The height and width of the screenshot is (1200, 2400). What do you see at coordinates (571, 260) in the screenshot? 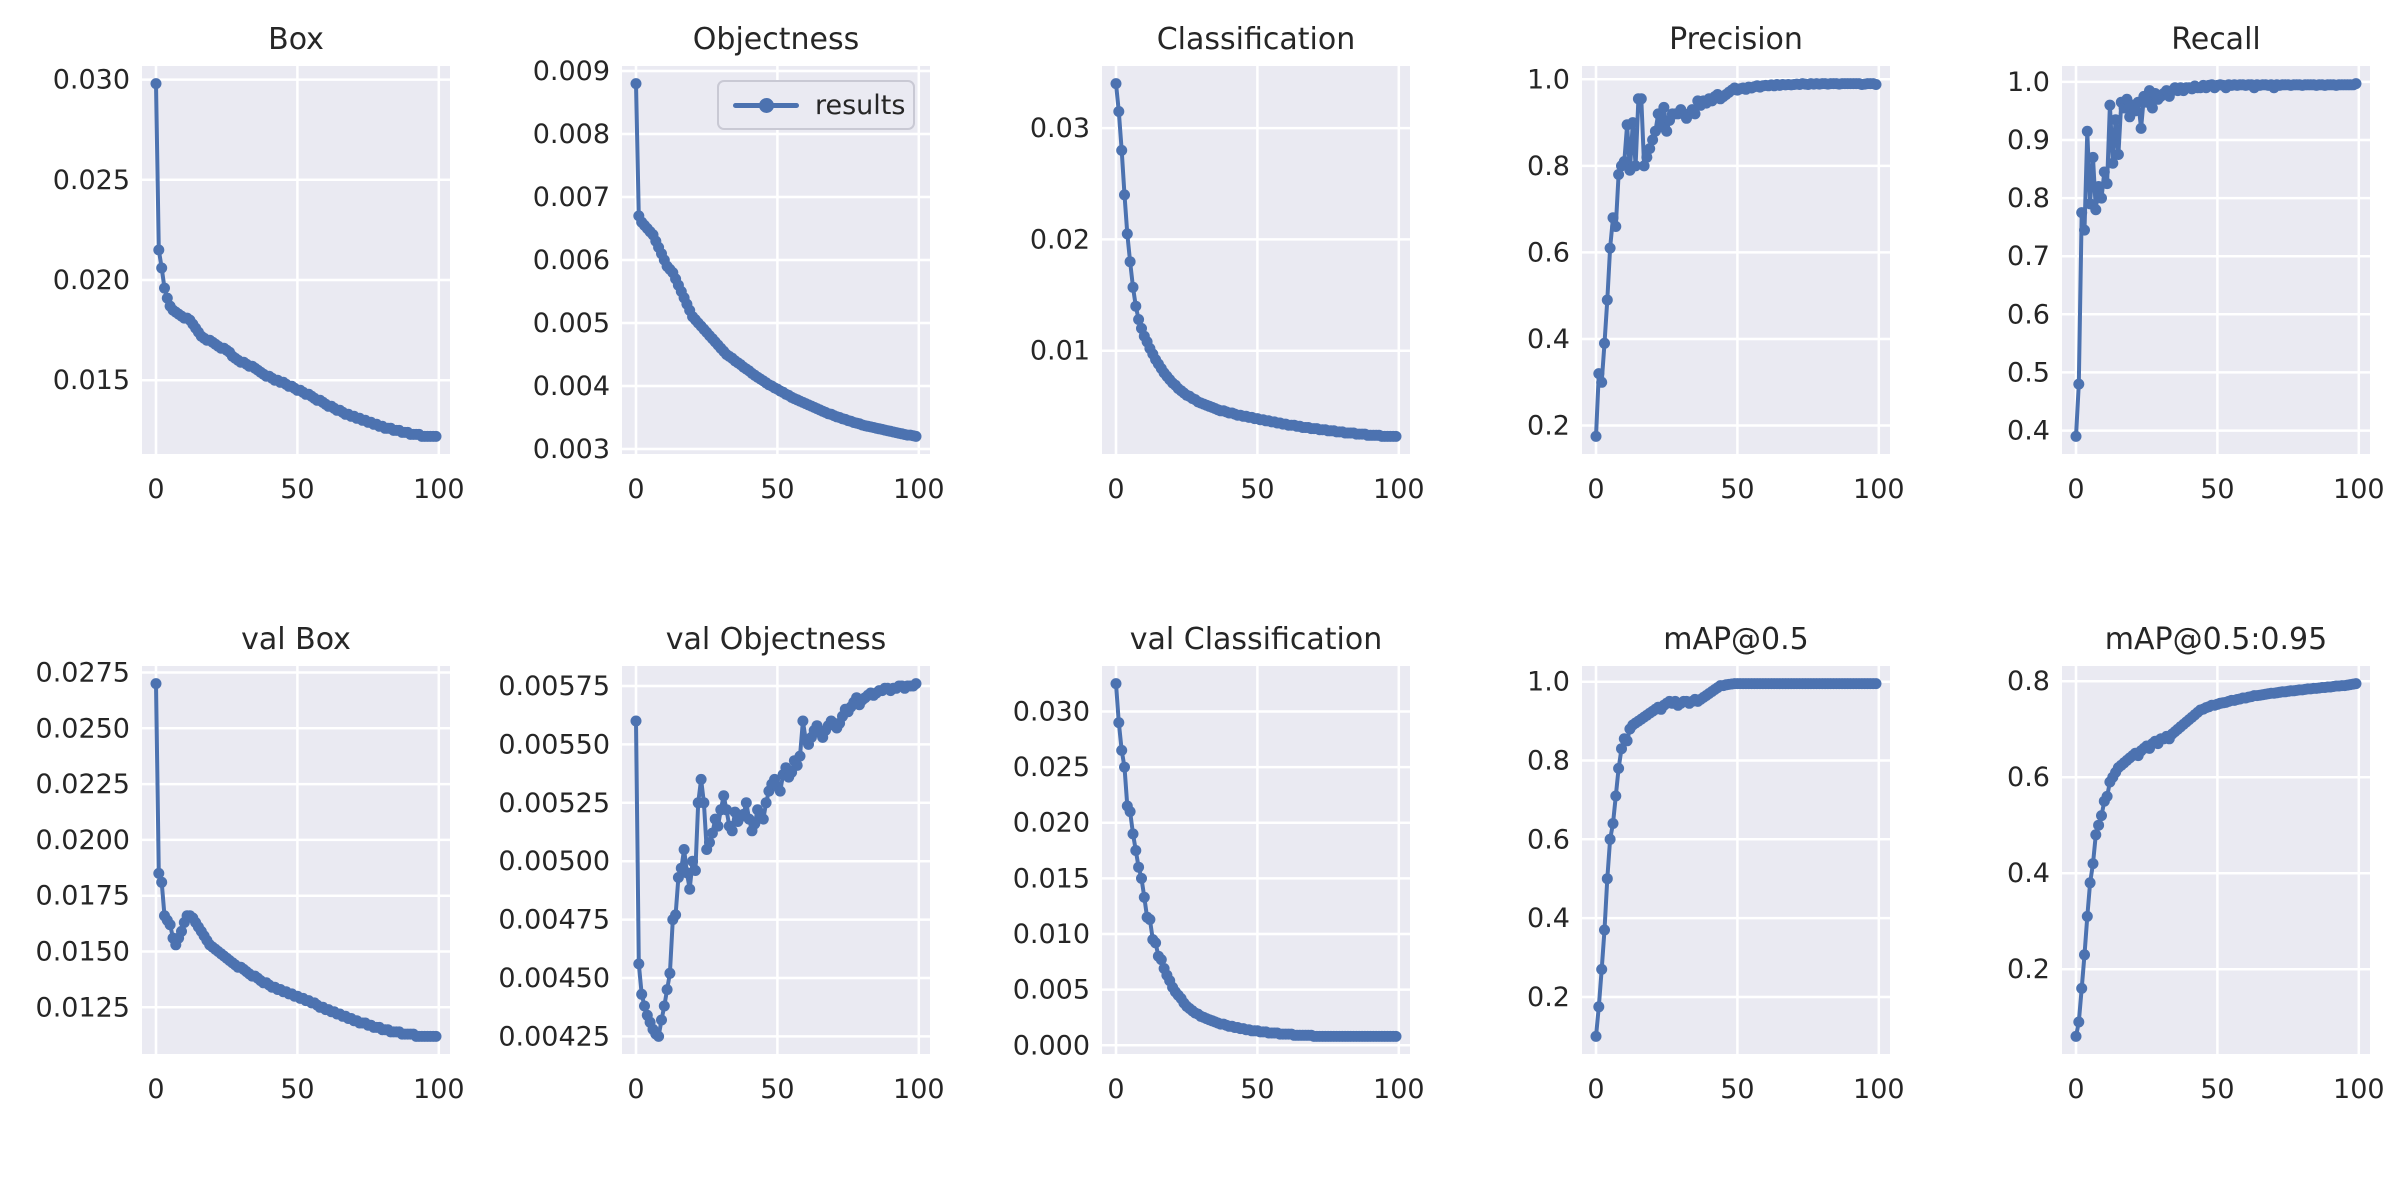
I see `svg-text: 0.006` at bounding box center [571, 260].